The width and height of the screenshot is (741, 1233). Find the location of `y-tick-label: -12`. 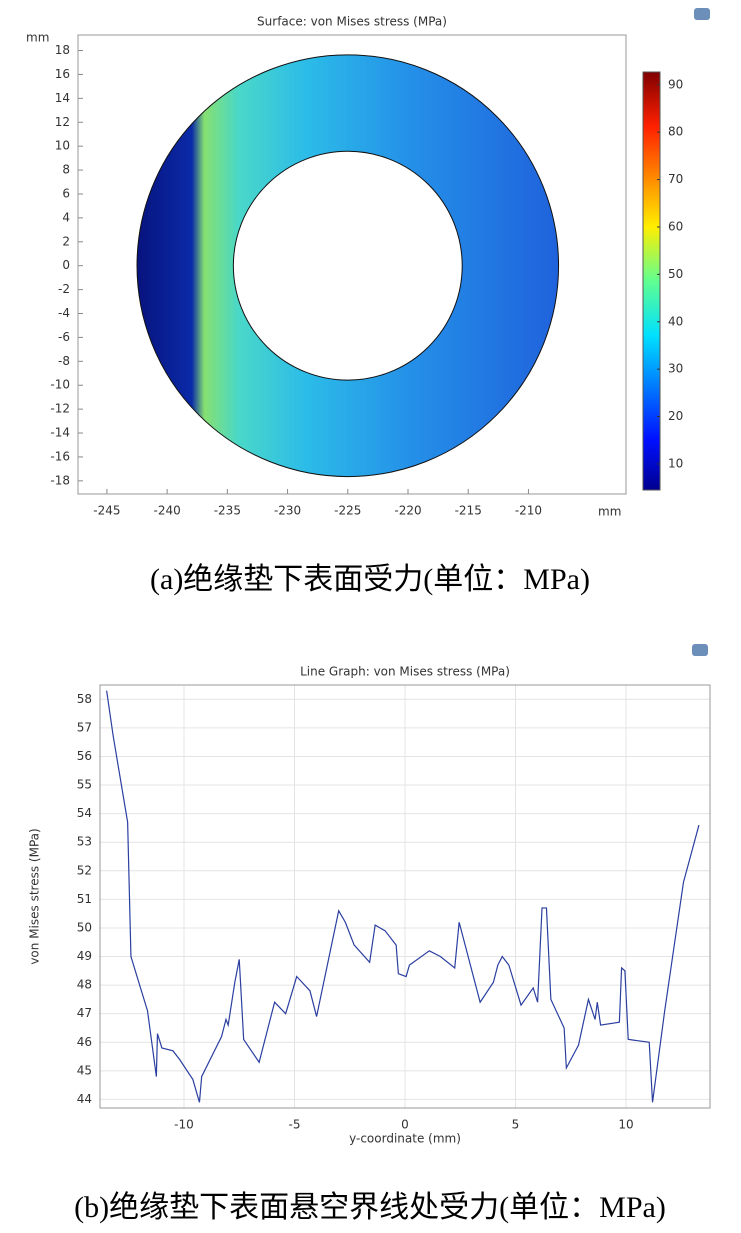

y-tick-label: -12 is located at coordinates (60, 409).